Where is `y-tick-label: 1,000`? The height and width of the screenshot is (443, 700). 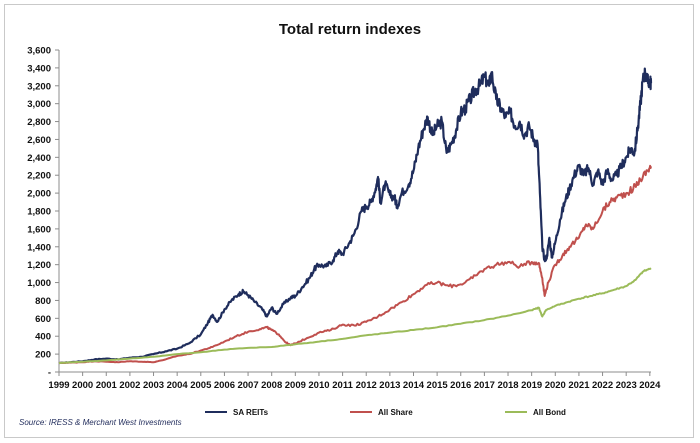 y-tick-label: 1,000 is located at coordinates (39, 283).